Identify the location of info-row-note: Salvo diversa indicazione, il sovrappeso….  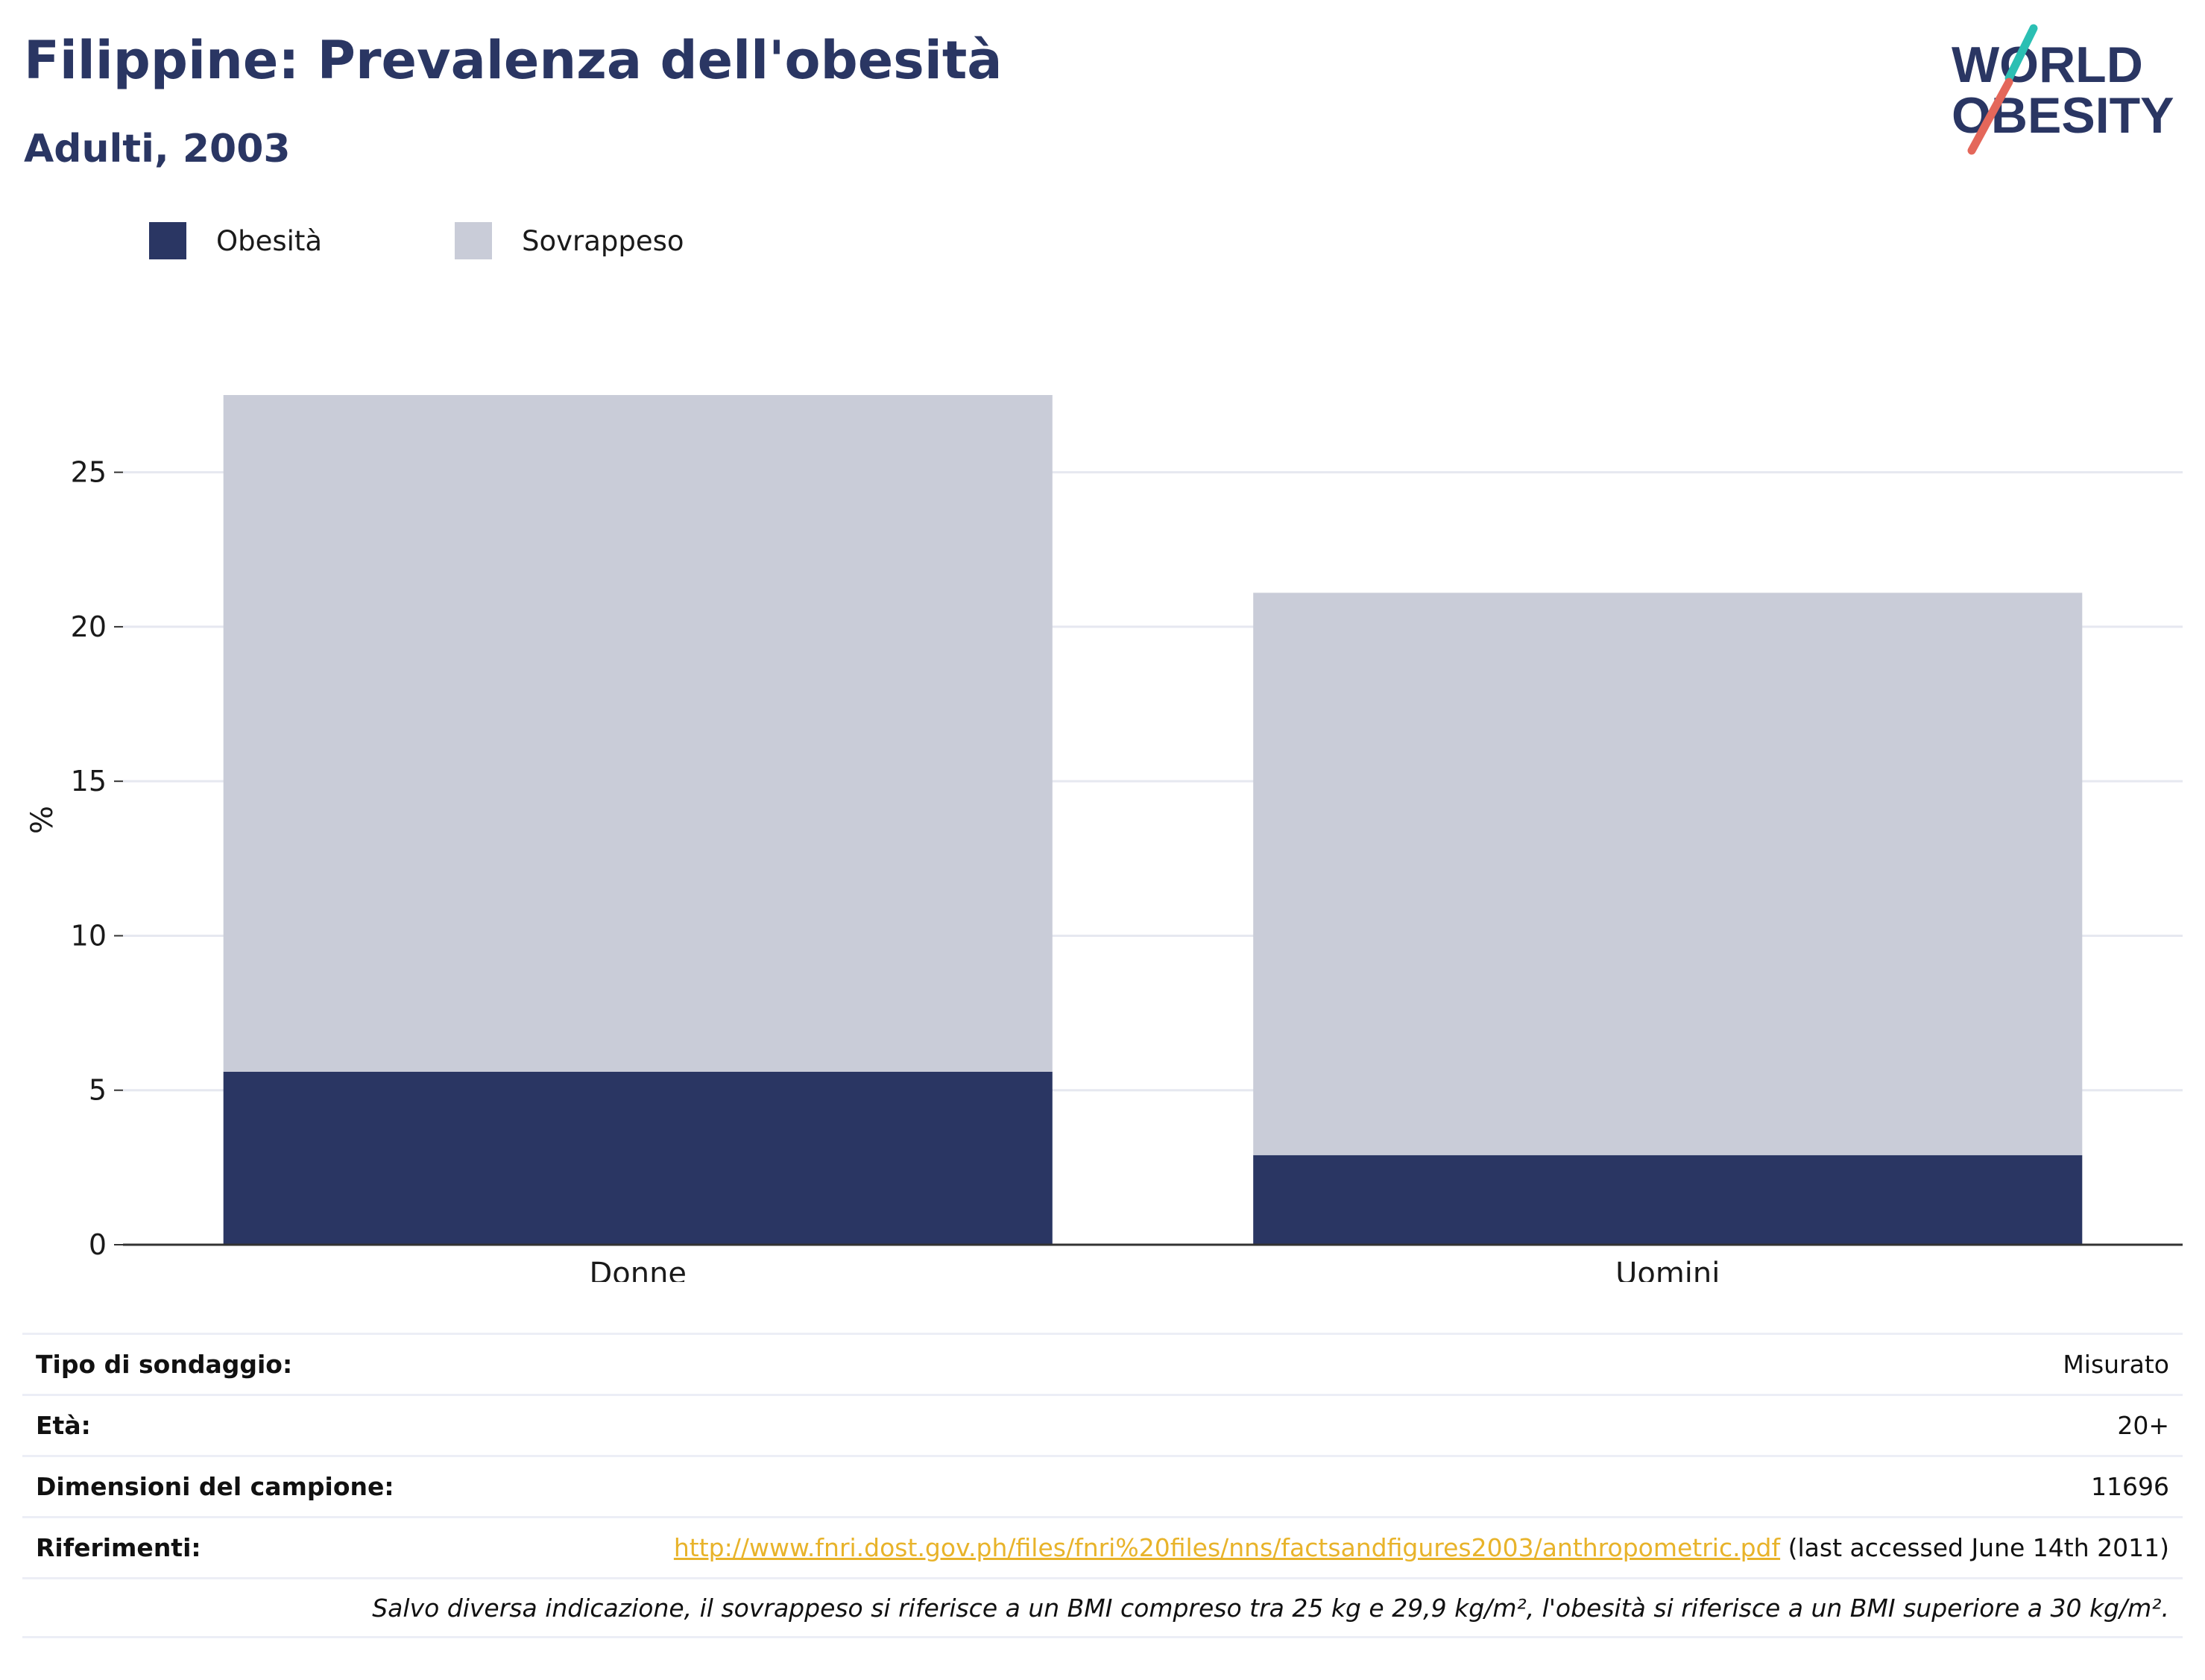
(1102, 1607).